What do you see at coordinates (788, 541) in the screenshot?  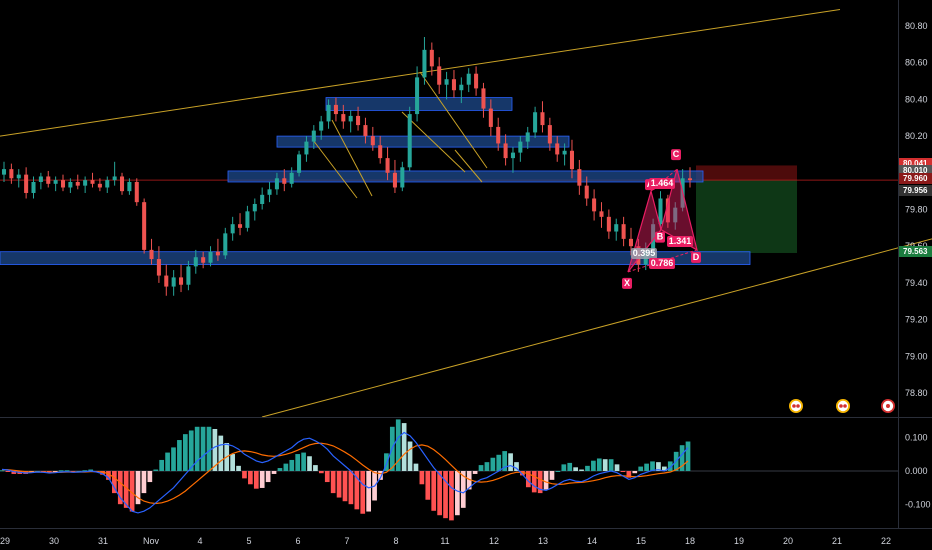 I see `time-tick-label: 20` at bounding box center [788, 541].